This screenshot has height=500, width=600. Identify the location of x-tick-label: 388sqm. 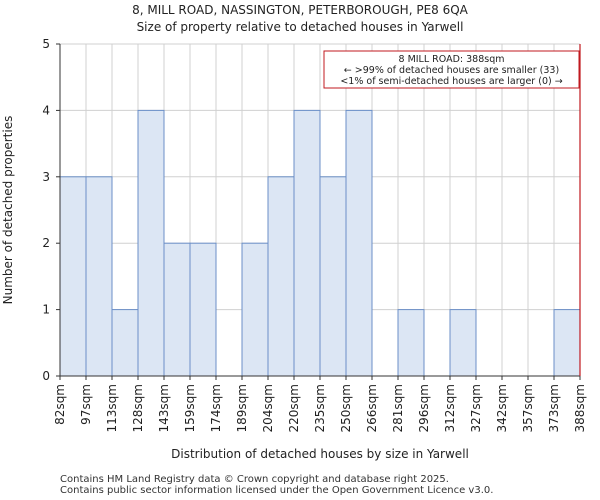
(580, 408).